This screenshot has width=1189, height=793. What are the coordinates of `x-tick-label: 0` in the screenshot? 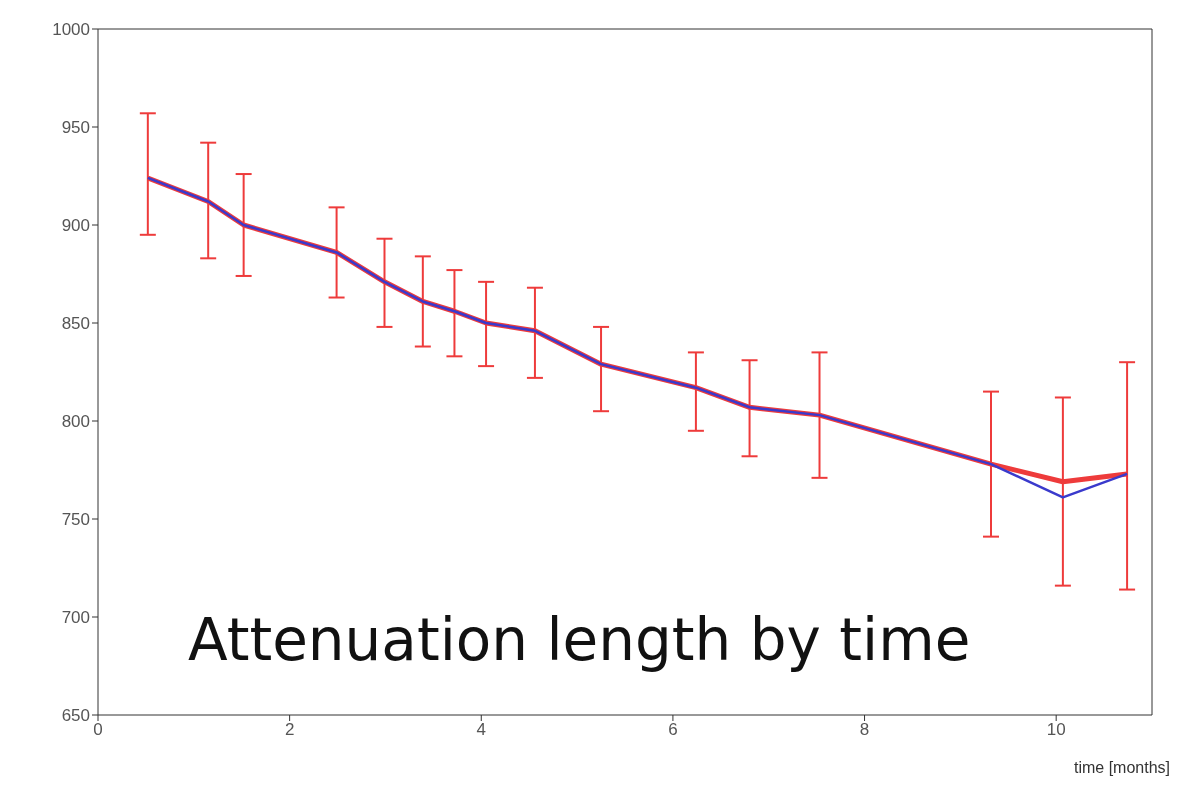 It's located at (98, 730).